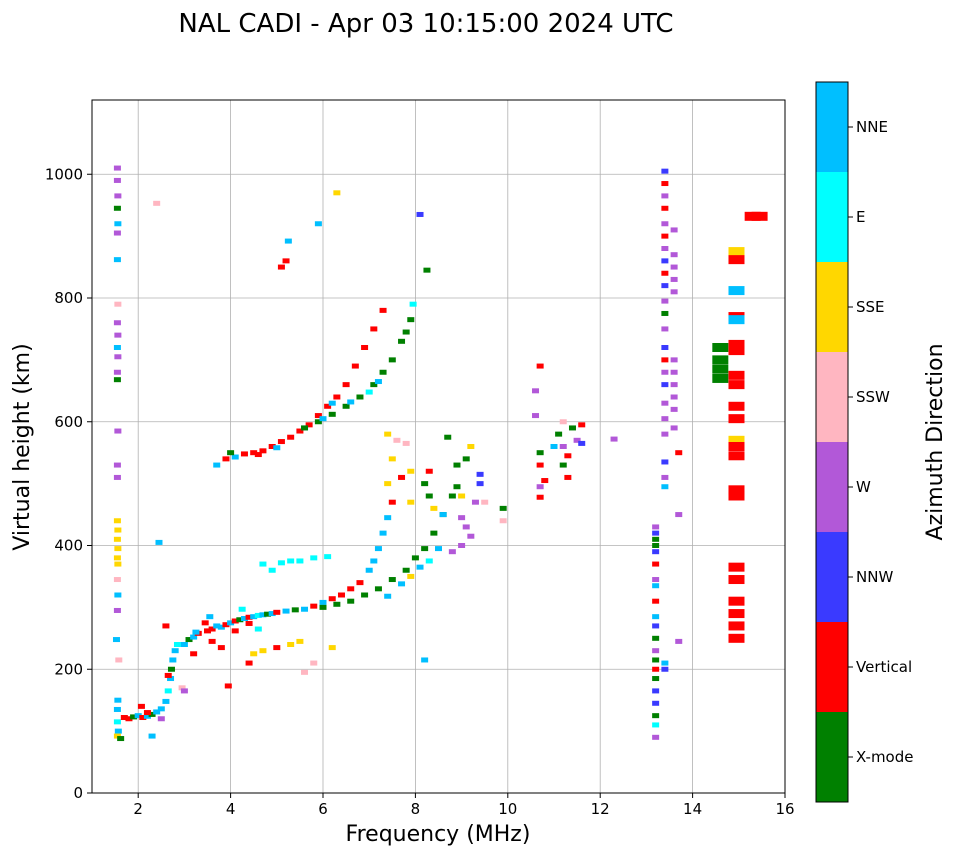 The image size is (958, 857). What do you see at coordinates (600, 809) in the screenshot?
I see `x-tick-label: 12` at bounding box center [600, 809].